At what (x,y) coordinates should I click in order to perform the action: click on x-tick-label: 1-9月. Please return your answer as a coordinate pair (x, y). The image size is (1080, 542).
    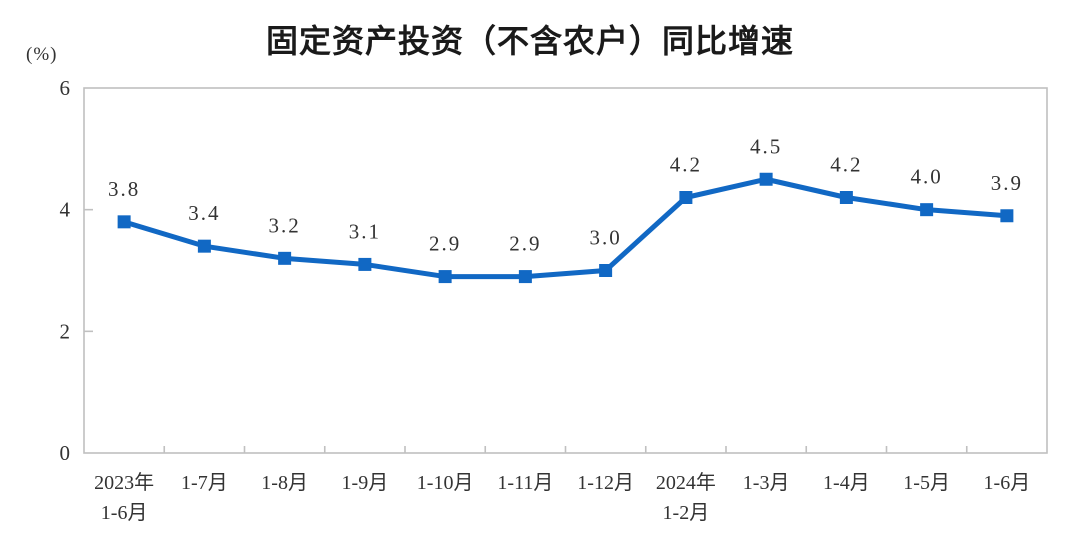
    Looking at the image, I should click on (365, 483).